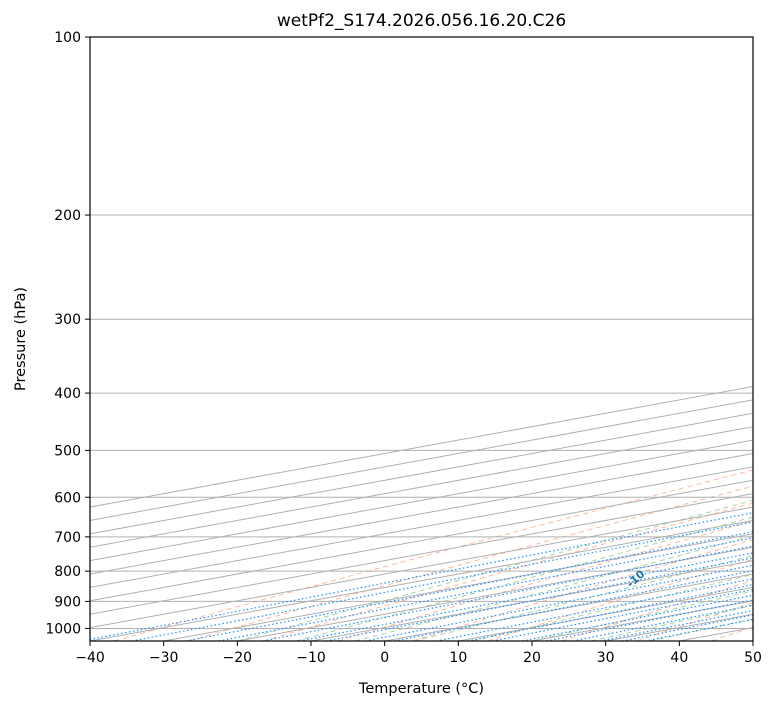 The height and width of the screenshot is (708, 775). What do you see at coordinates (458, 658) in the screenshot?
I see `x-tick-label: 10` at bounding box center [458, 658].